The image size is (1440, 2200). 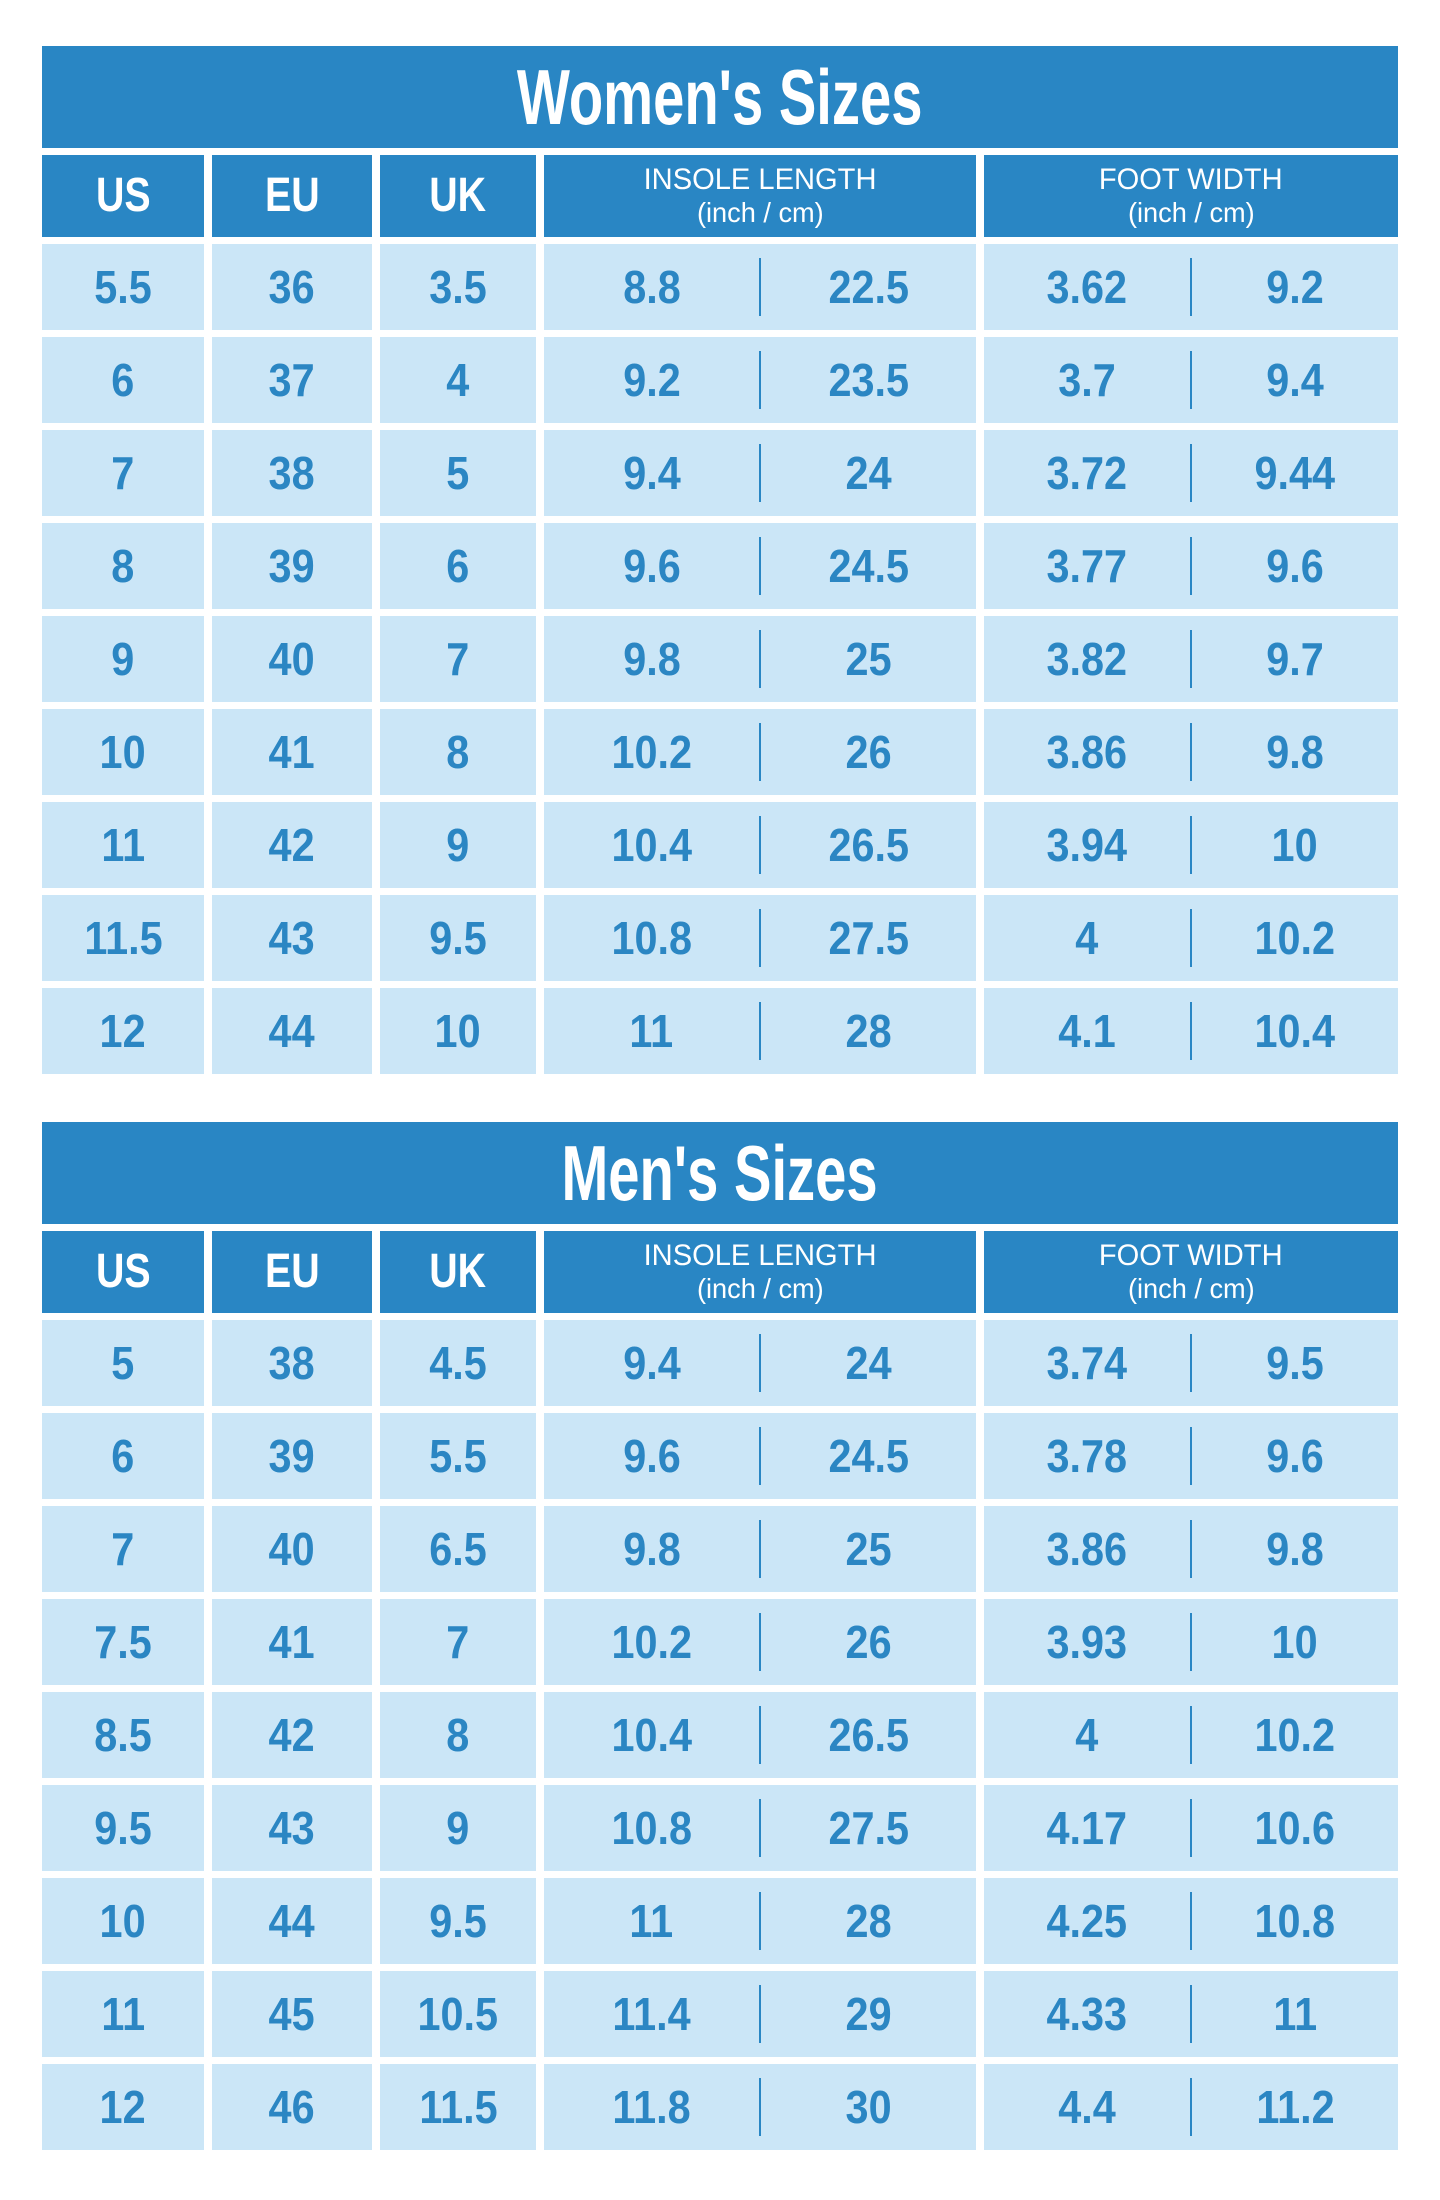 What do you see at coordinates (123, 1271) in the screenshot?
I see `header-us-label: US` at bounding box center [123, 1271].